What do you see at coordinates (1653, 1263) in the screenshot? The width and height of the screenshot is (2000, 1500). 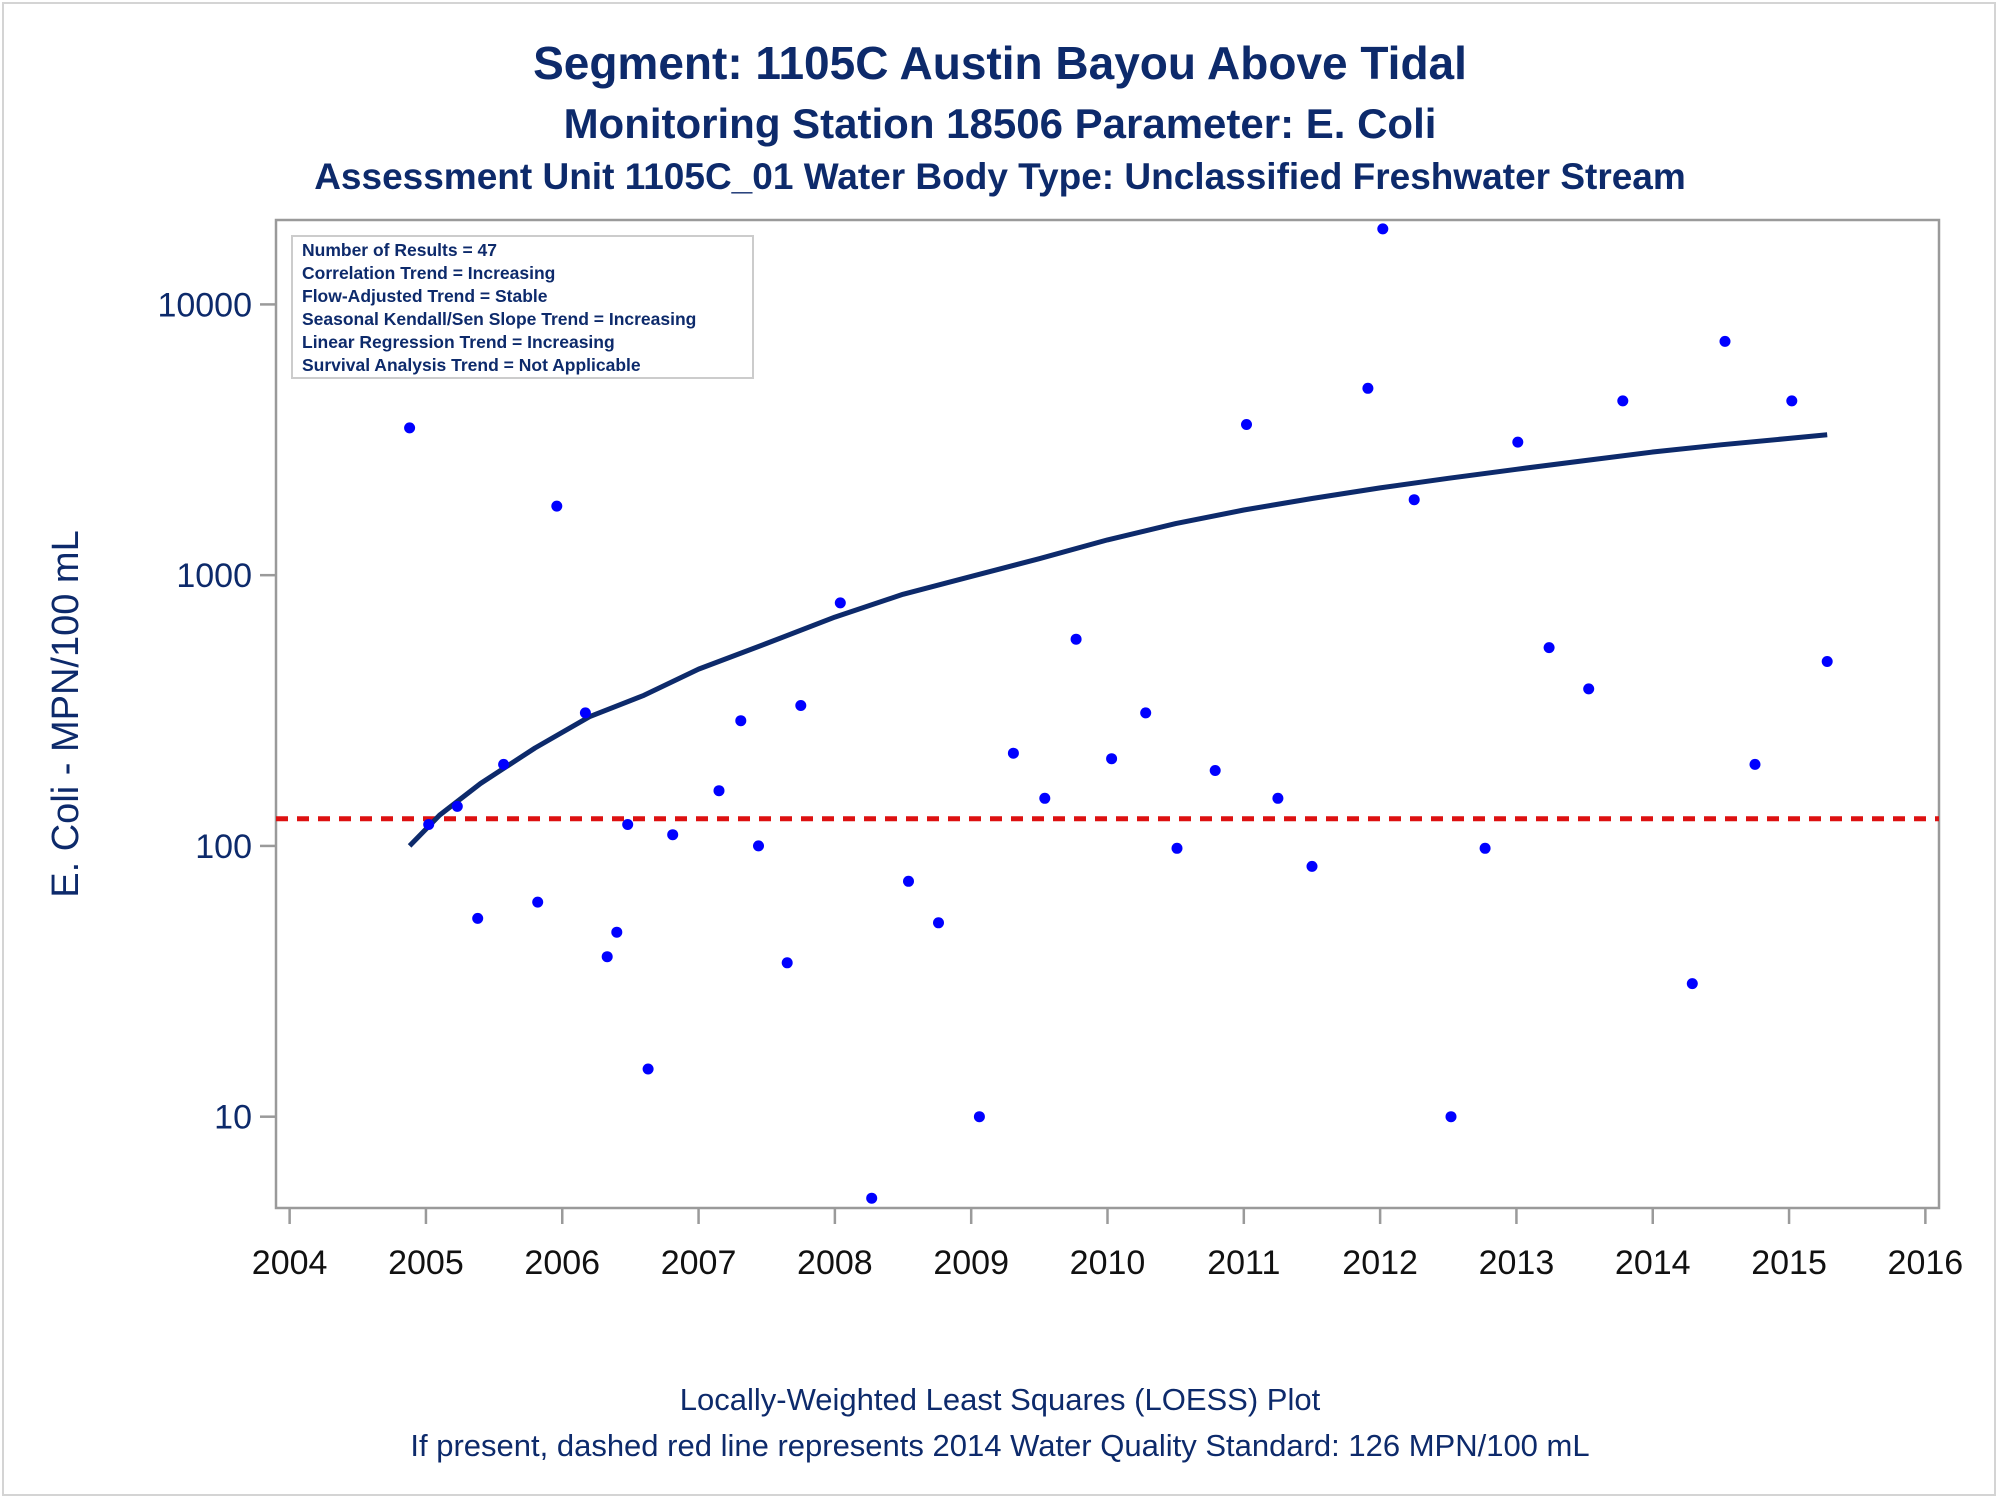 I see `x-tick-label: 2014` at bounding box center [1653, 1263].